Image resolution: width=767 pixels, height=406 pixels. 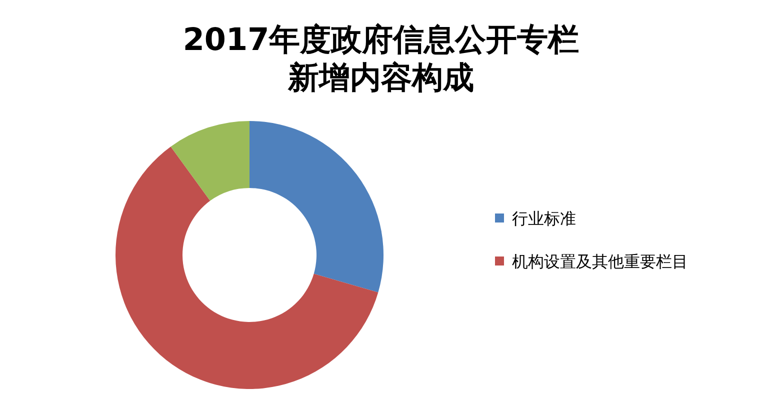 I want to click on title: 2017年度政府信息公开专栏新增内容构成, so click(x=381, y=59).